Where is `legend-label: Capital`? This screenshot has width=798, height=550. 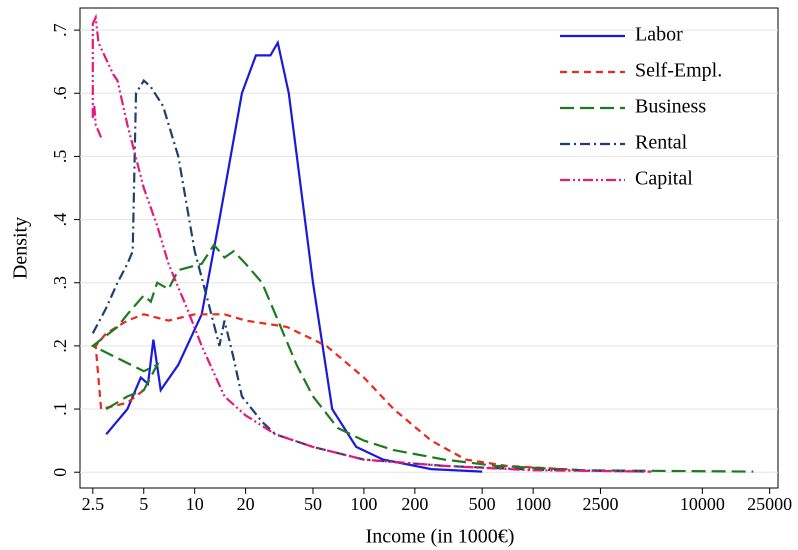 legend-label: Capital is located at coordinates (664, 179).